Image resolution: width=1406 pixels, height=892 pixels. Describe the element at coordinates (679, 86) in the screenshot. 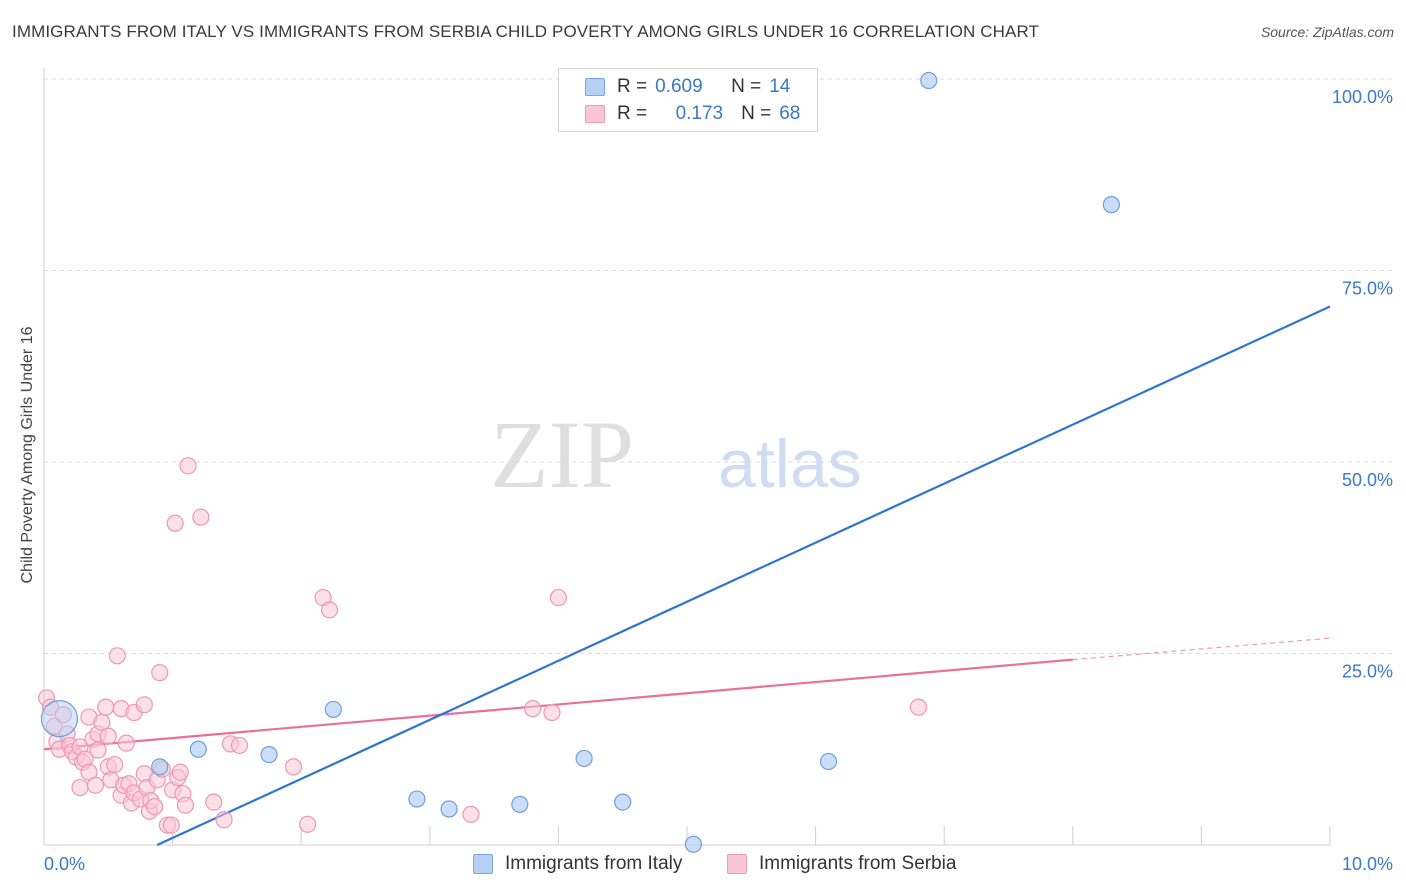

I see `legend-italy-r-value: 0.609` at that location.